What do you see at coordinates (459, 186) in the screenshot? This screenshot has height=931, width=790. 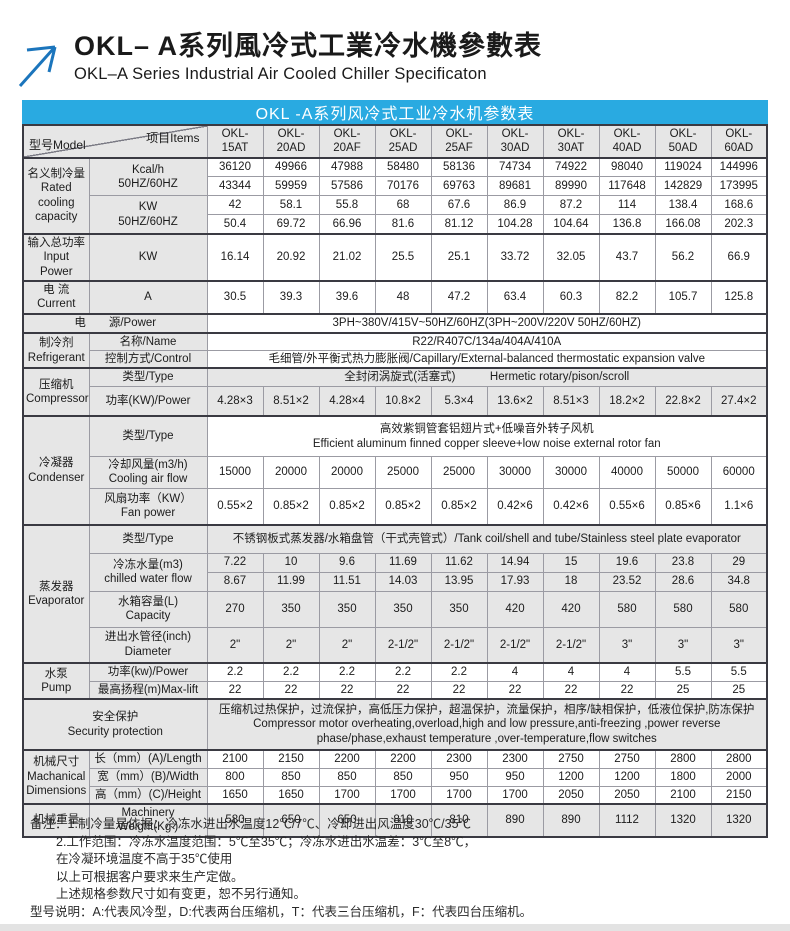 I see `table-cell: 69763` at bounding box center [459, 186].